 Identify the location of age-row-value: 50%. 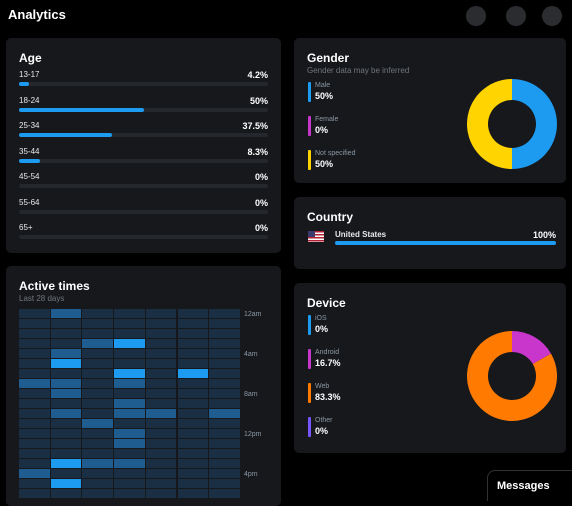
(258, 100).